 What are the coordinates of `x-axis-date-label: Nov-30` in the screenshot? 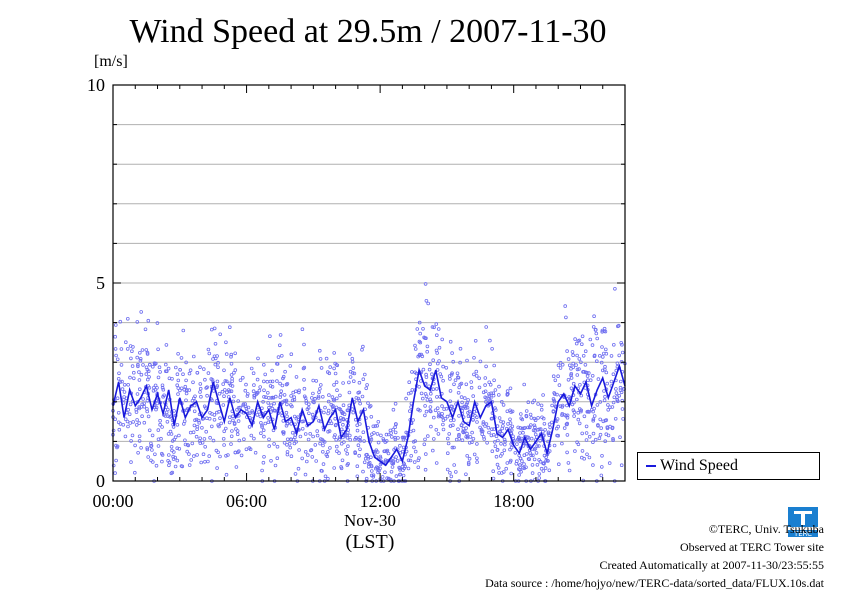 It's located at (370, 520).